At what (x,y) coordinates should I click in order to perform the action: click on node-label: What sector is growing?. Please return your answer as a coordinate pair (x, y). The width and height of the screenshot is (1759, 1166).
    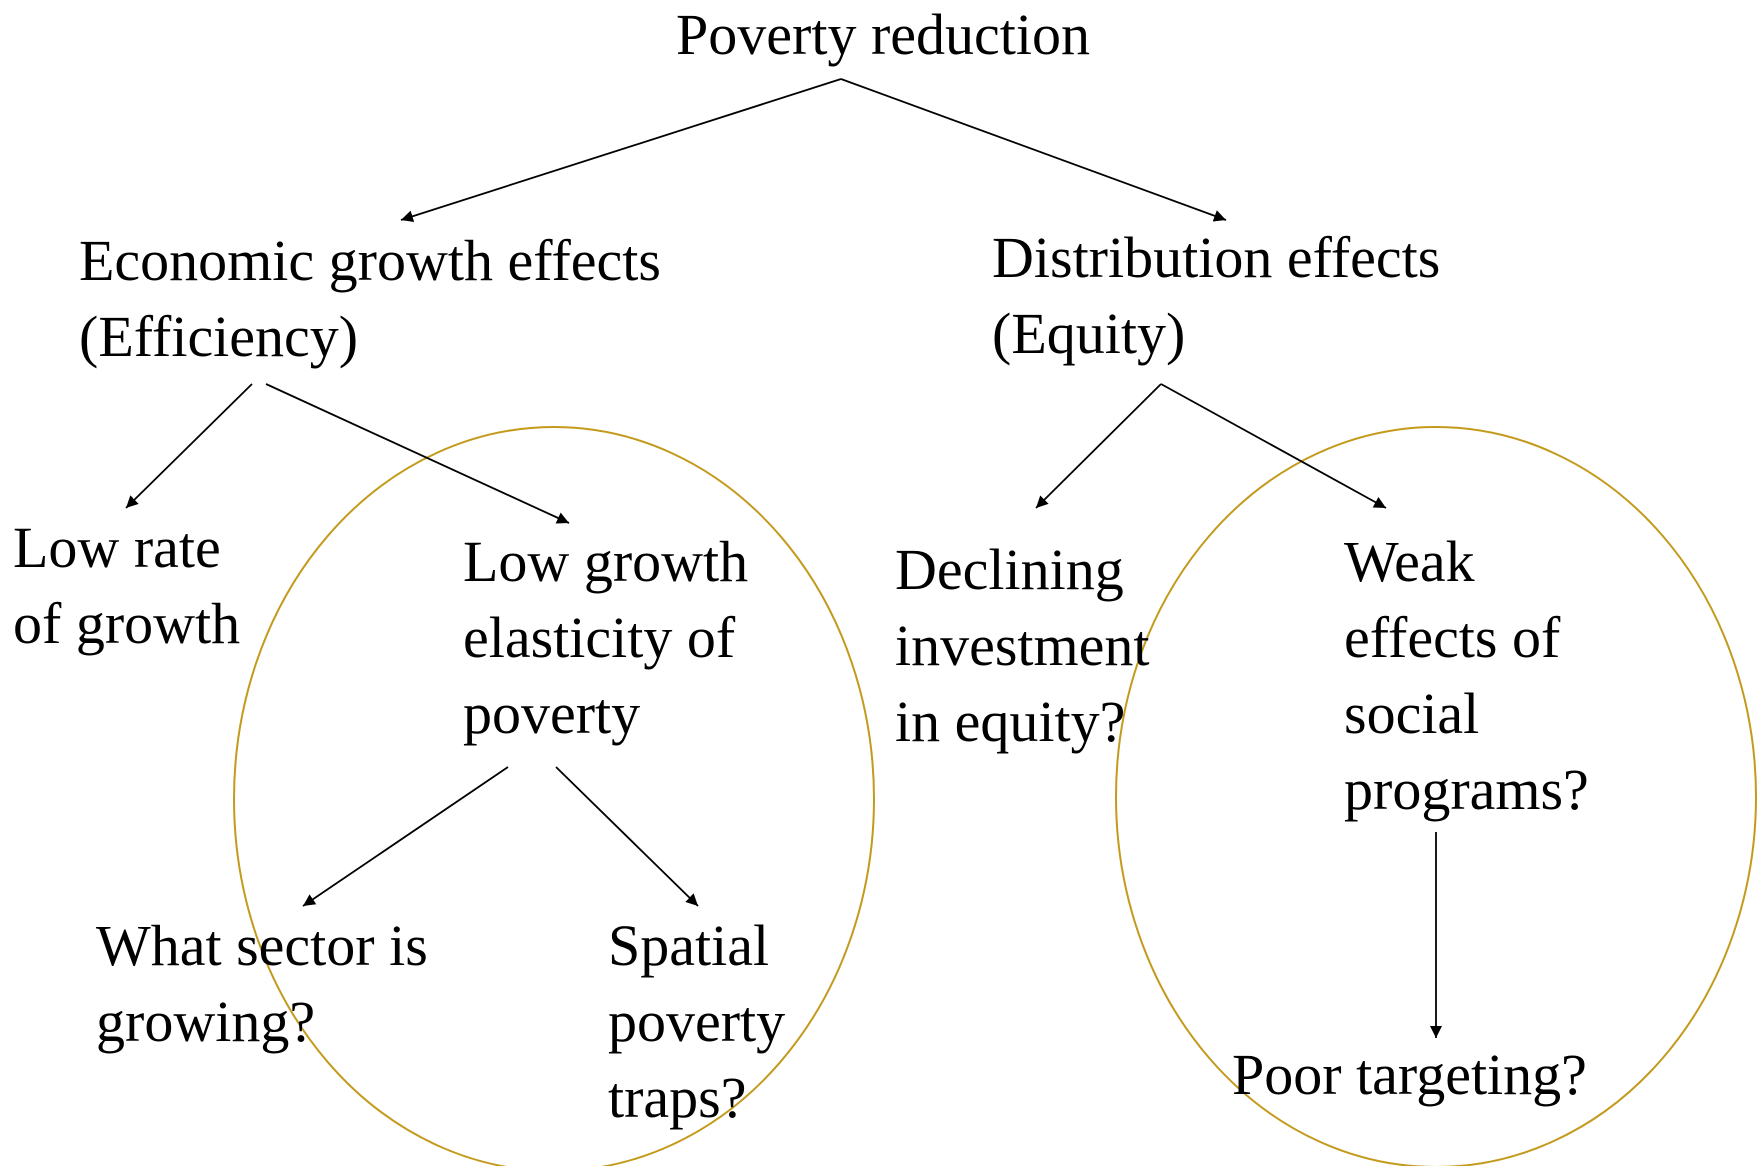
    Looking at the image, I should click on (262, 983).